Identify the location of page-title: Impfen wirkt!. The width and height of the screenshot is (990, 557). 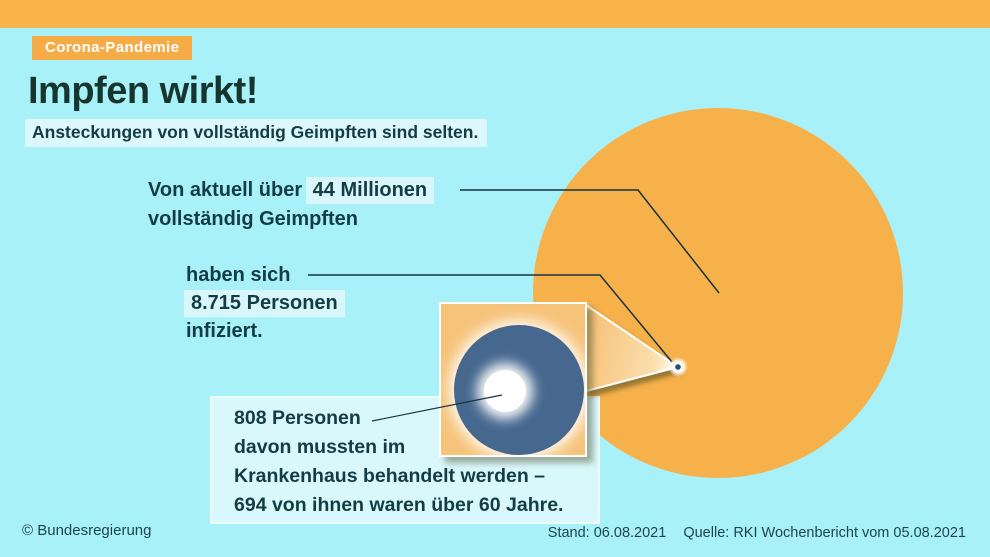
(143, 91).